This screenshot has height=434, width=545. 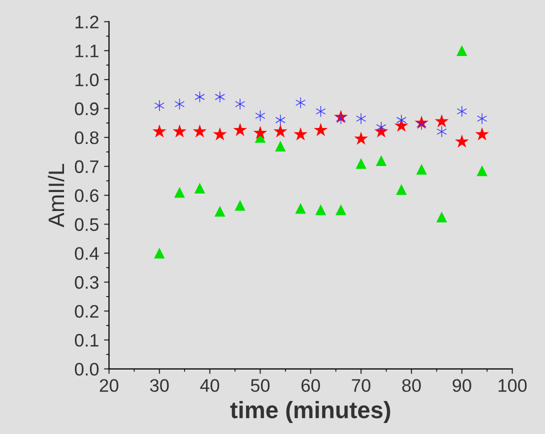 What do you see at coordinates (361, 385) in the screenshot?
I see `x-tick-label: 70` at bounding box center [361, 385].